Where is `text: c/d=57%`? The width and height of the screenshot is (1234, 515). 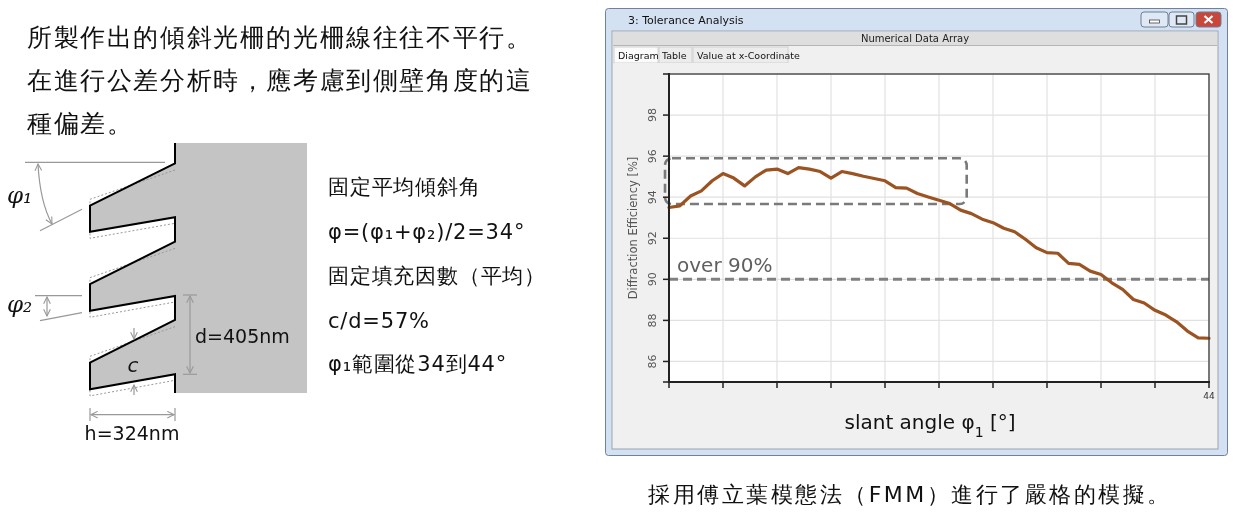 text: c/d=57% is located at coordinates (379, 321).